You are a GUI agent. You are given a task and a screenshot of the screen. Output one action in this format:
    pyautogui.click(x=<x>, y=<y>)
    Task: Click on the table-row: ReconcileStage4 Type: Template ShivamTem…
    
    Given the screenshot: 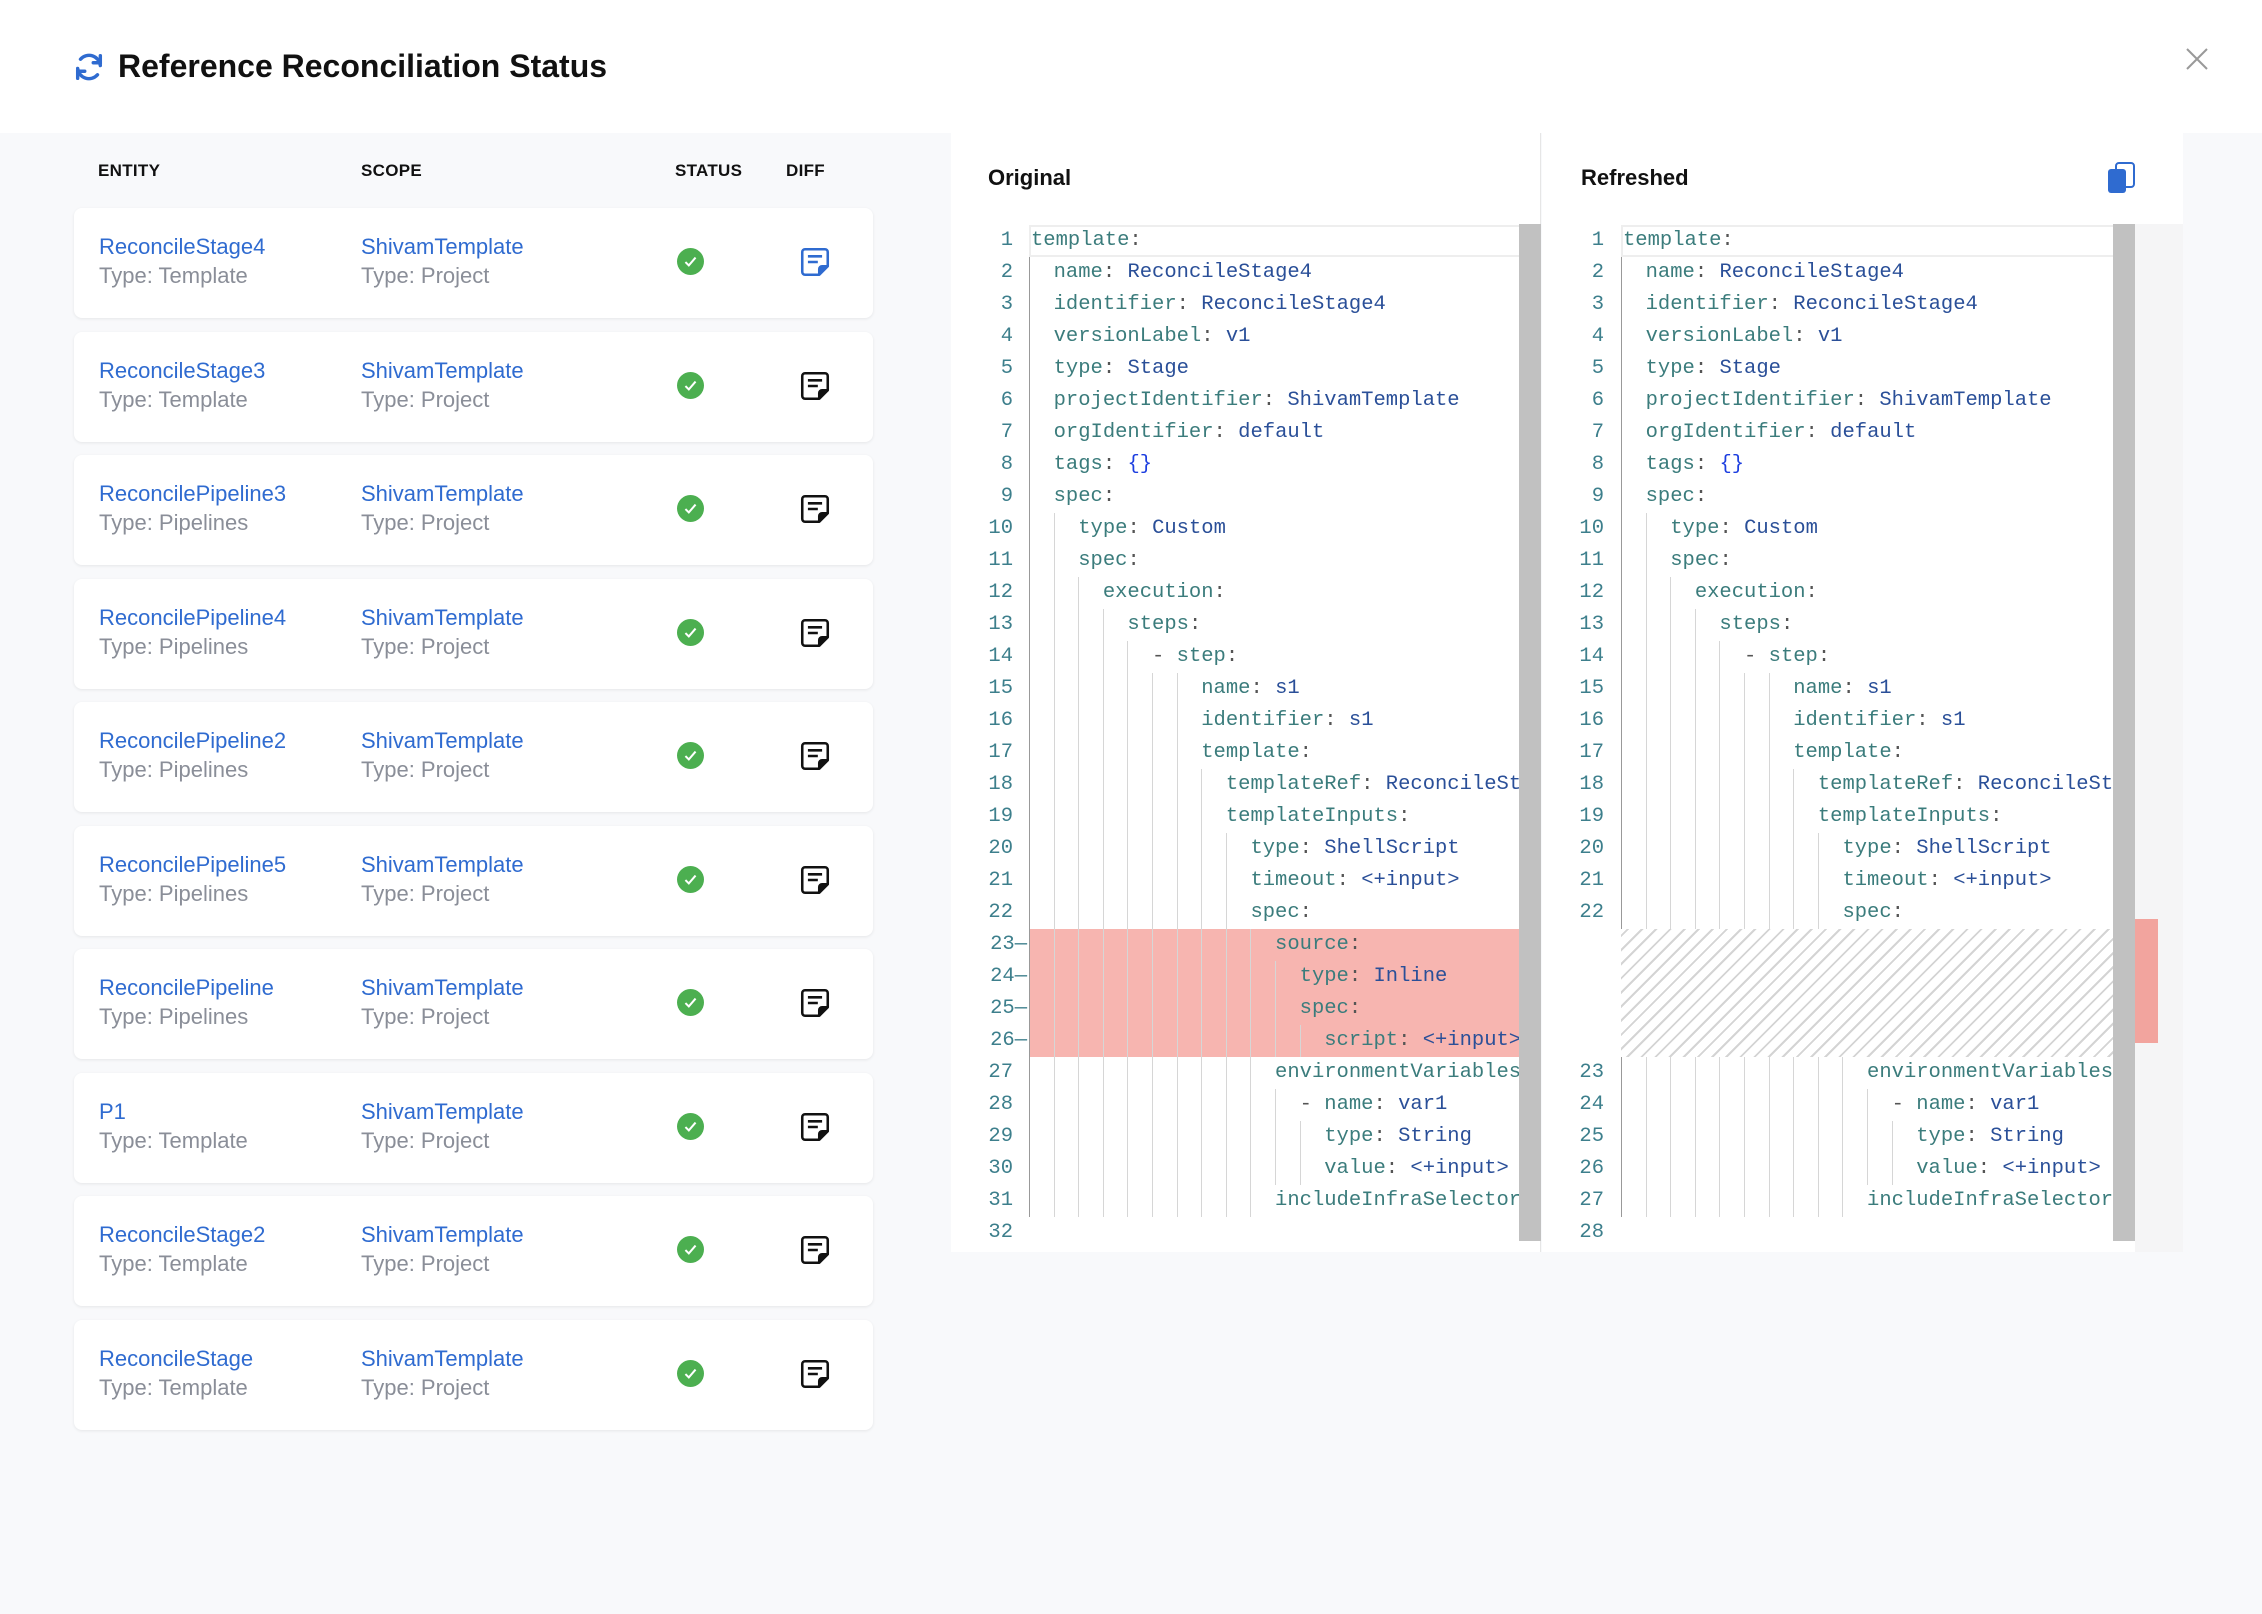 What is the action you would take?
    pyautogui.click(x=473, y=263)
    